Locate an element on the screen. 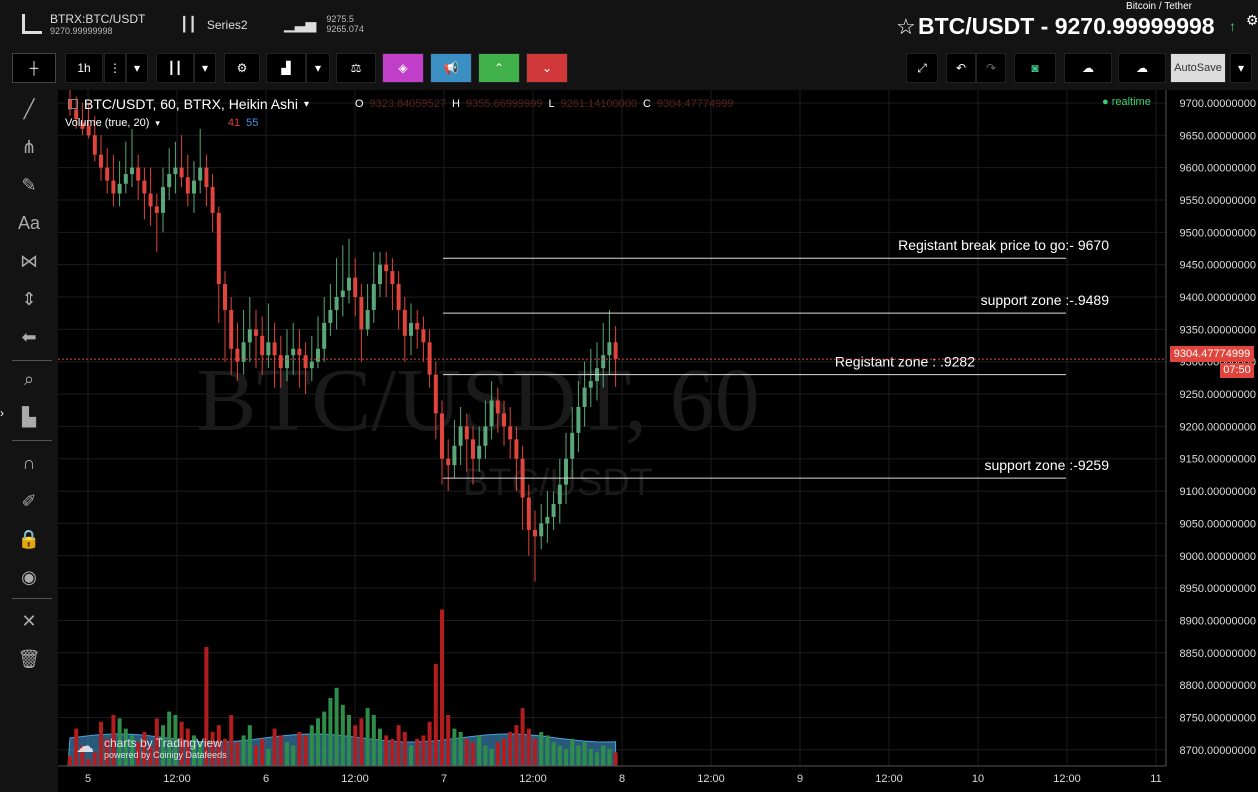 This screenshot has width=1258, height=792. cube-button: ◈ is located at coordinates (403, 68).